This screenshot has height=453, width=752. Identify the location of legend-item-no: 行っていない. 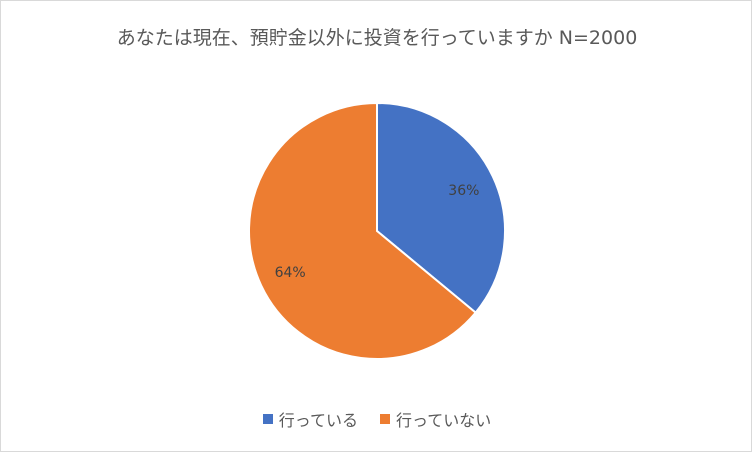
(435, 419).